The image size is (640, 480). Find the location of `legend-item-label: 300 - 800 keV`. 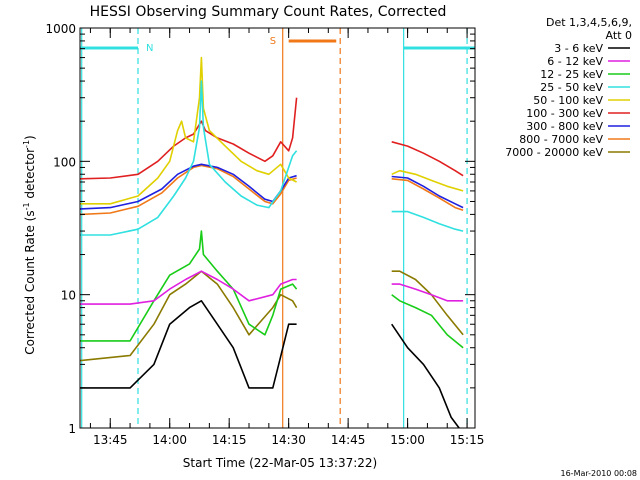

legend-item-label: 300 - 800 keV is located at coordinates (564, 126).